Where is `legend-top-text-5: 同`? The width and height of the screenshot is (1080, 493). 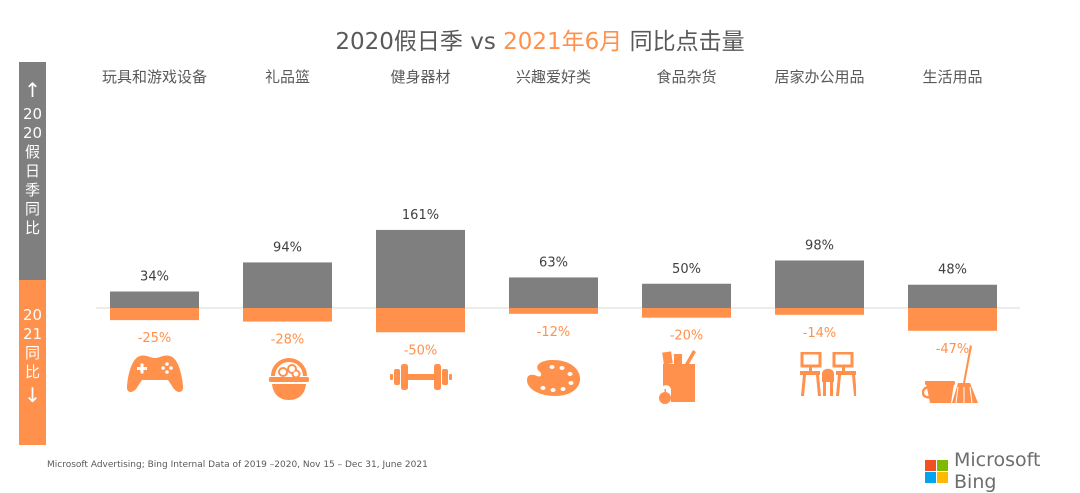
legend-top-text-5: 同 is located at coordinates (32, 209).